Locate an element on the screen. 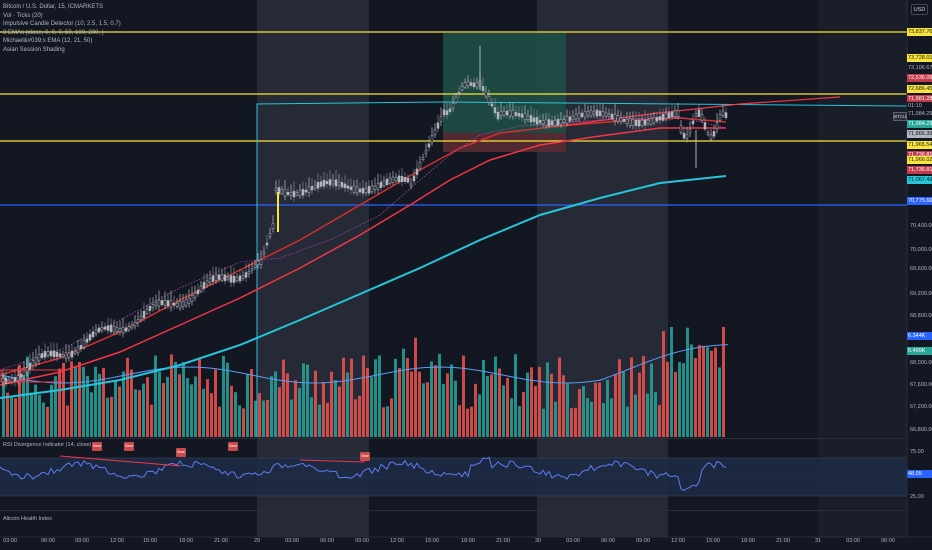 This screenshot has width=932, height=550. pane-divider-altcoin is located at coordinates (453, 510).